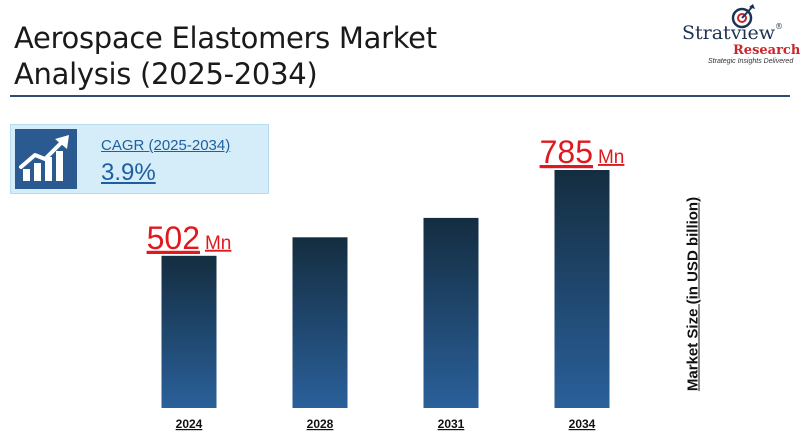 The height and width of the screenshot is (441, 800). Describe the element at coordinates (743, 16) in the screenshot. I see `target-icon` at that location.